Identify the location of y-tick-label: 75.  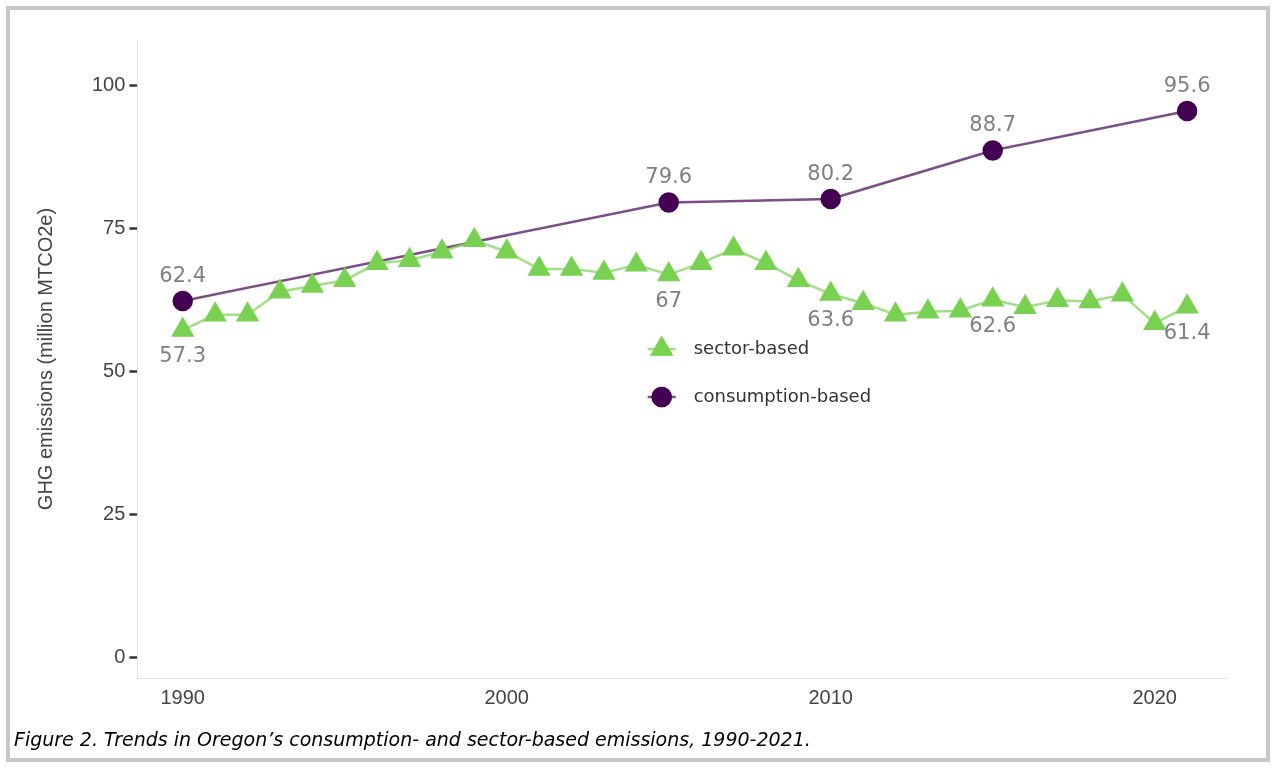
(114, 227).